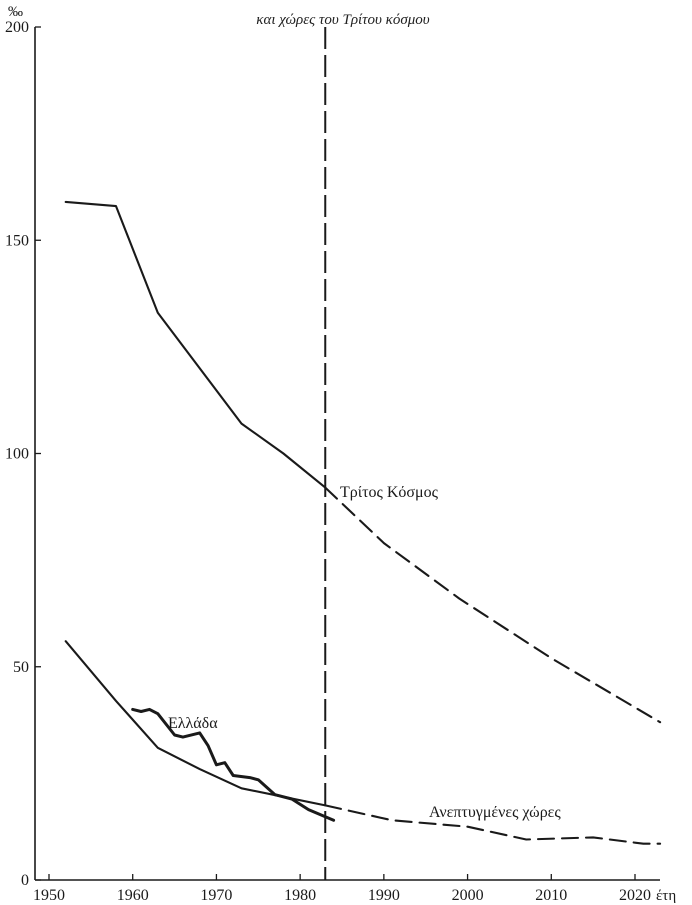 Image resolution: width=692 pixels, height=905 pixels. I want to click on x-tick-label: 1970, so click(216, 895).